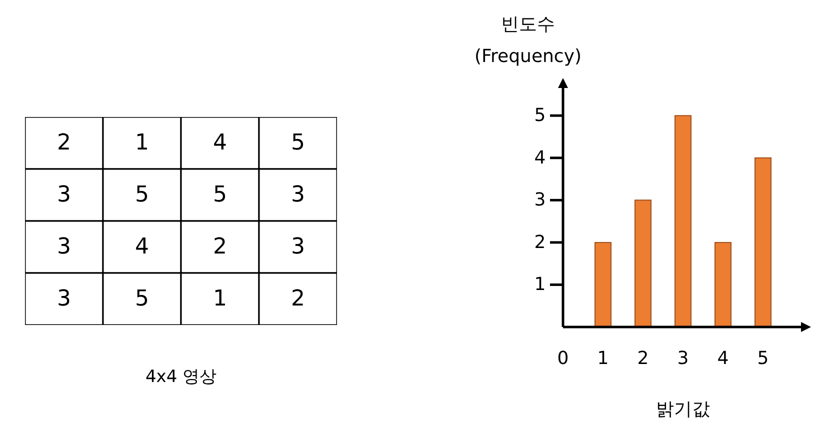 This screenshot has height=427, width=823. Describe the element at coordinates (723, 358) in the screenshot. I see `x-tick-label: 4` at that location.